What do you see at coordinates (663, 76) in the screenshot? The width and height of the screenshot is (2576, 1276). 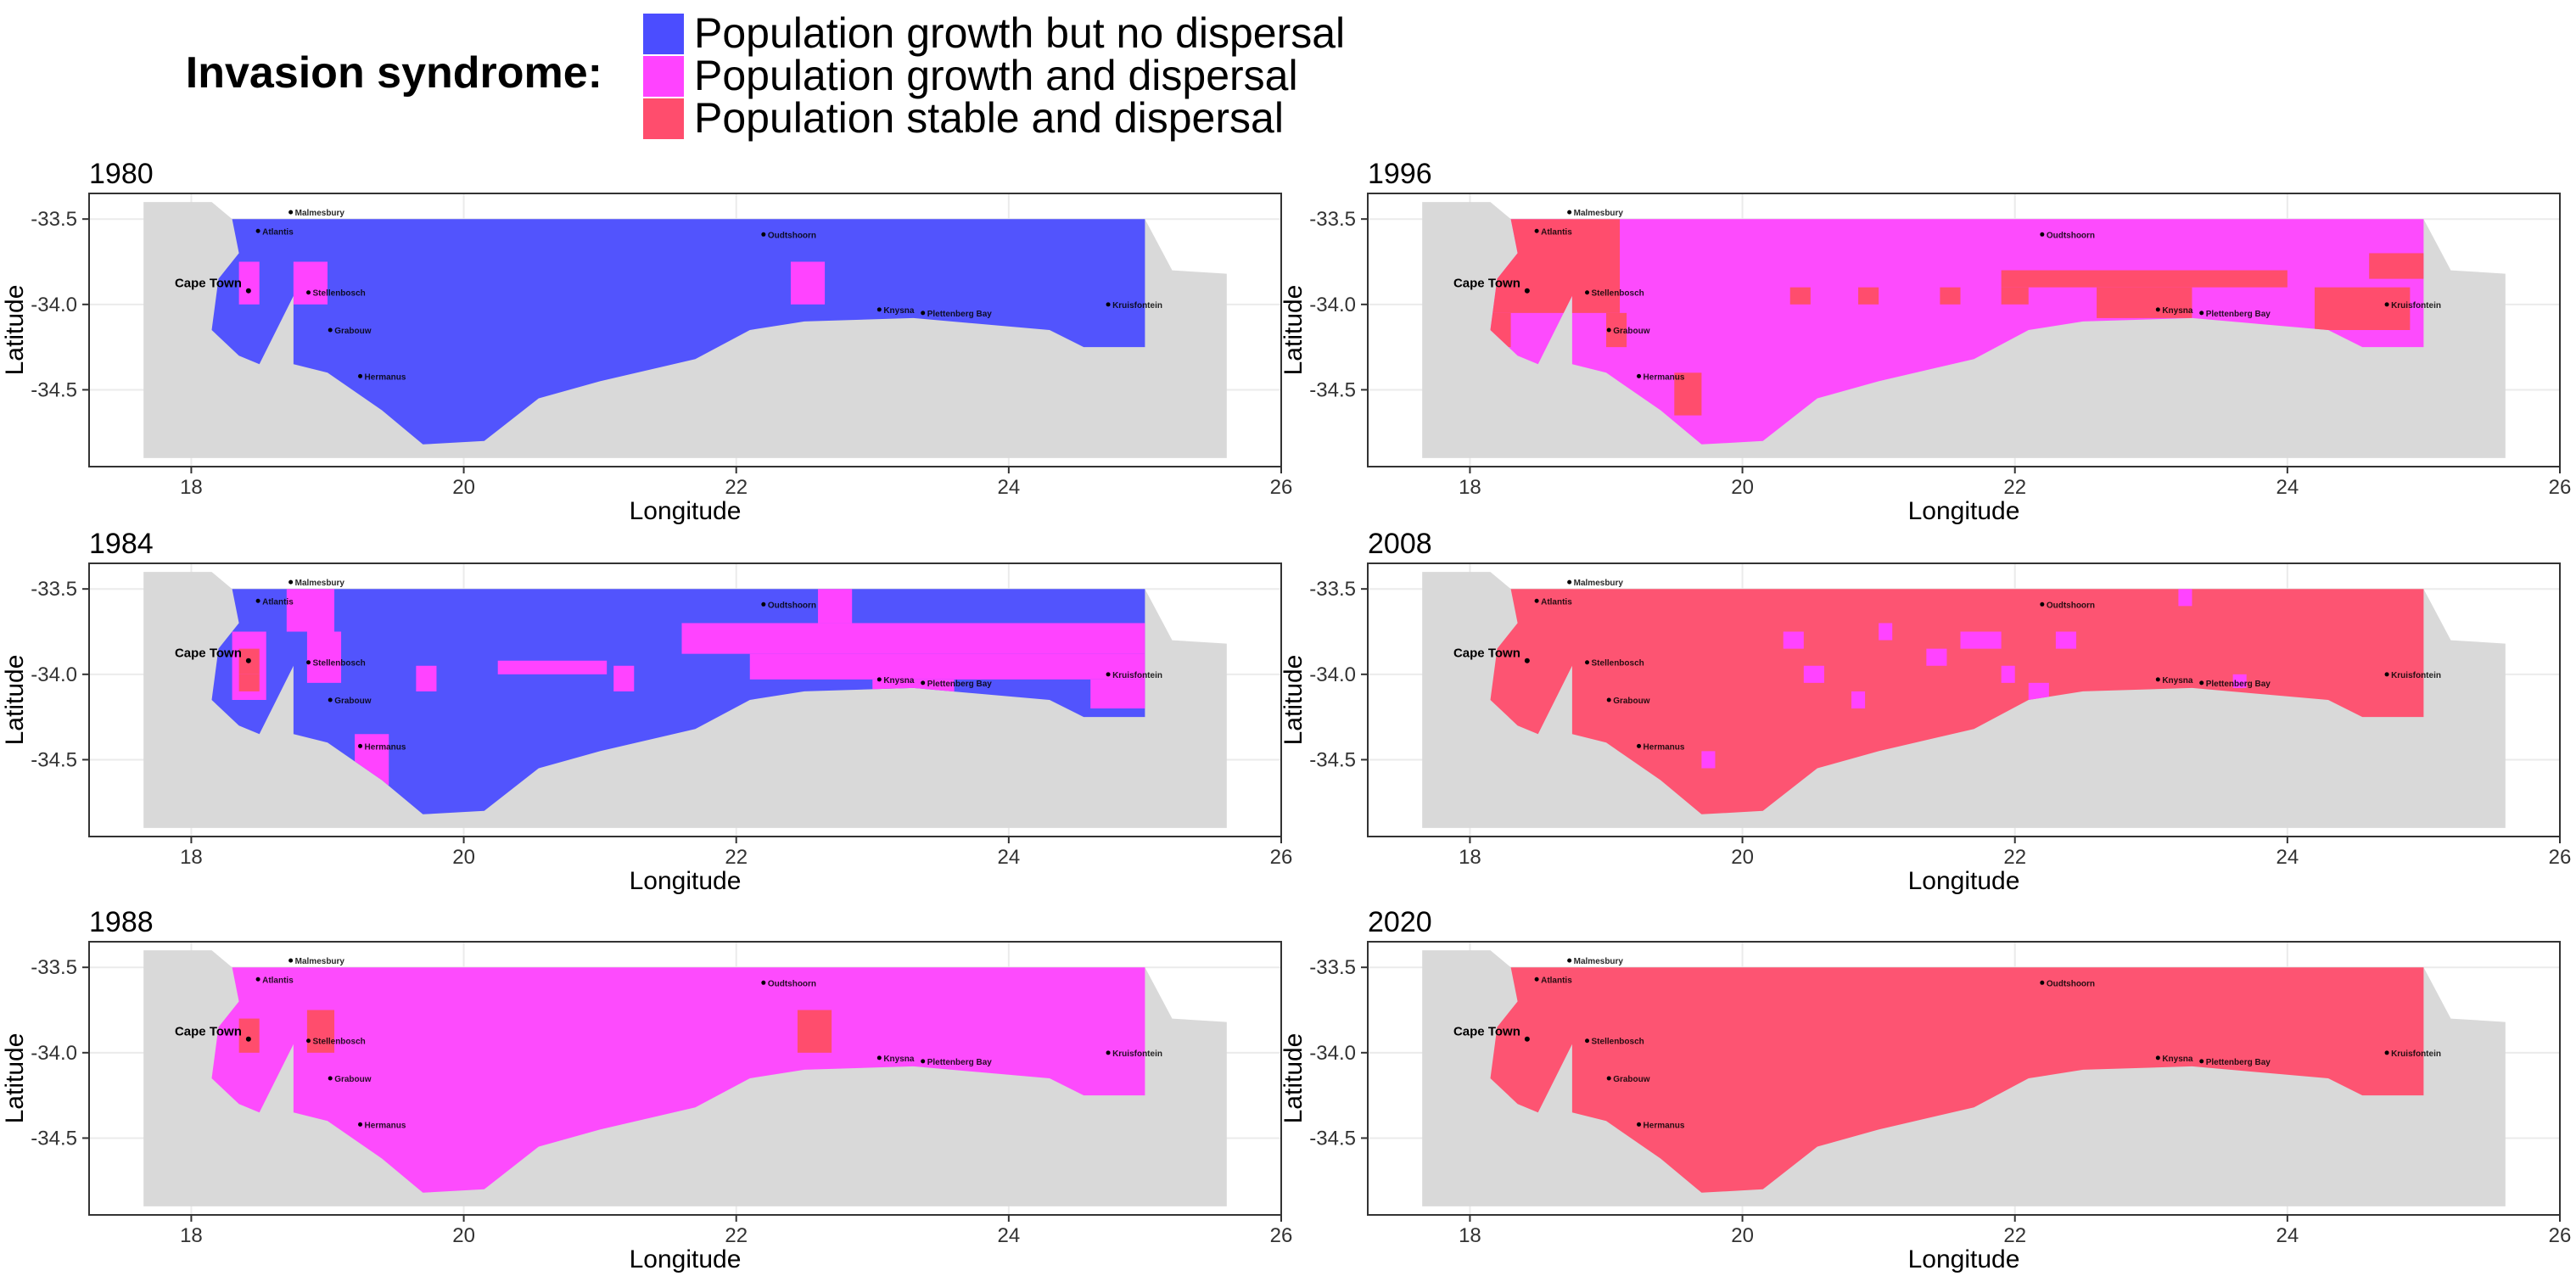 I see `legend-swatch-growth-dispersal` at bounding box center [663, 76].